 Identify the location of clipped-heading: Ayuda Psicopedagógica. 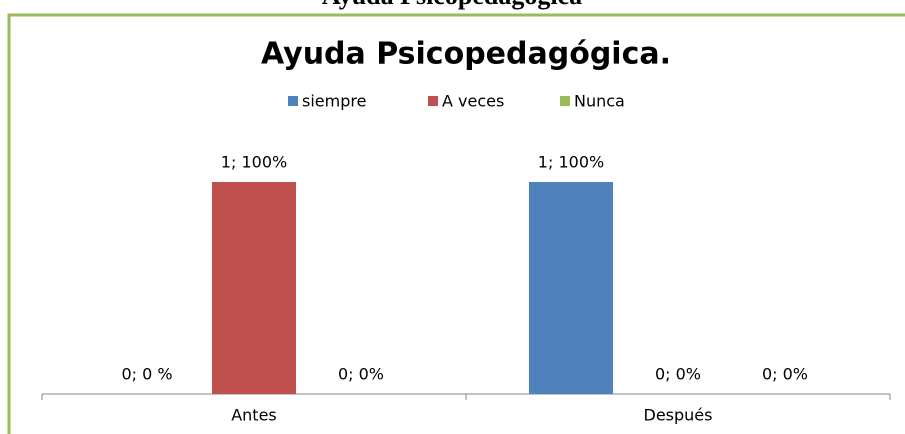
(452, 5).